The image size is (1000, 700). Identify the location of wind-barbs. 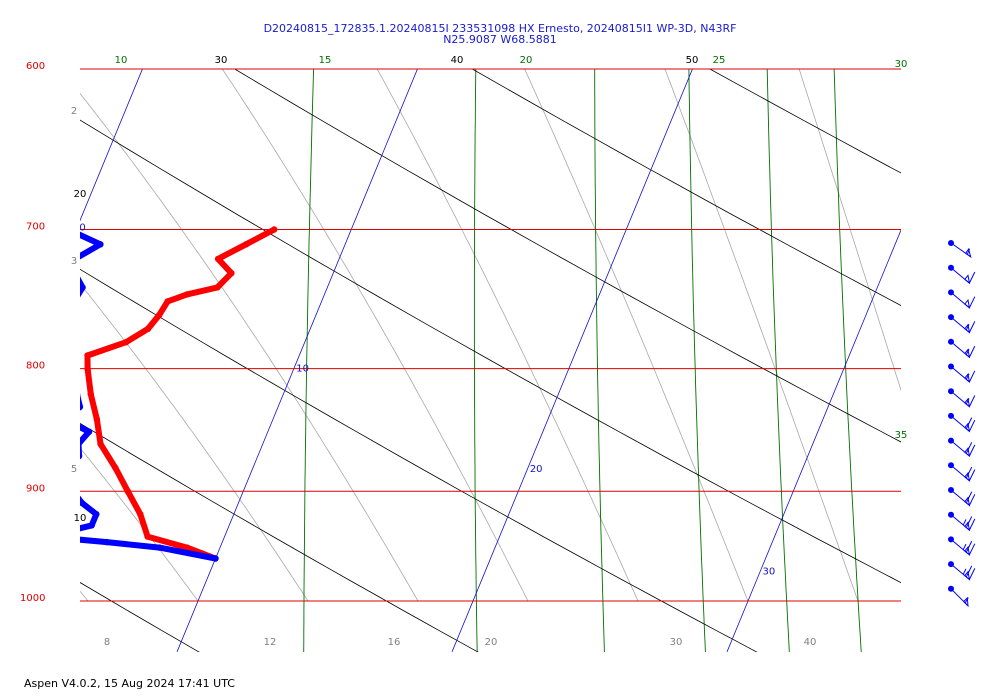
(962, 424).